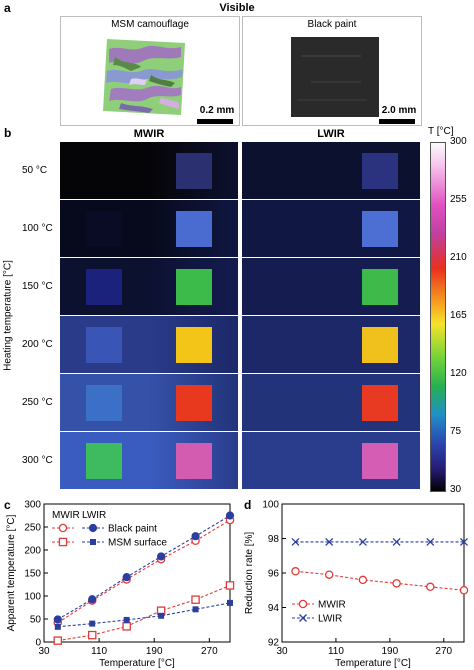 The width and height of the screenshot is (474, 670). Describe the element at coordinates (7, 8) in the screenshot. I see `panel-a-letter: a` at that location.